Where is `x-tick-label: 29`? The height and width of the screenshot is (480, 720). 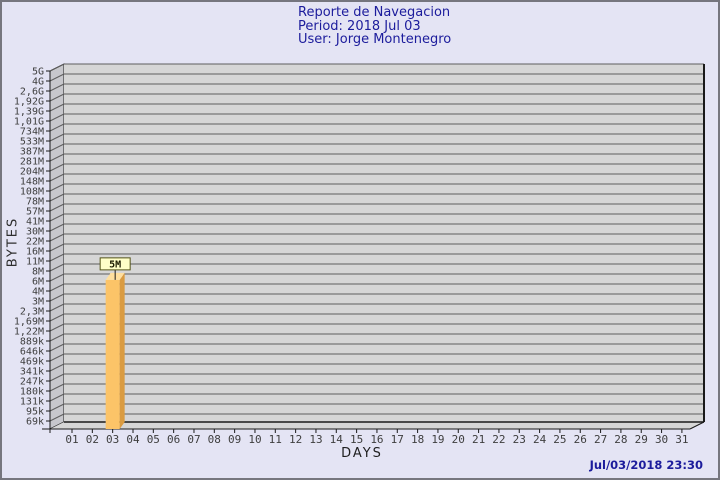
x-tick-label: 29 is located at coordinates (641, 439).